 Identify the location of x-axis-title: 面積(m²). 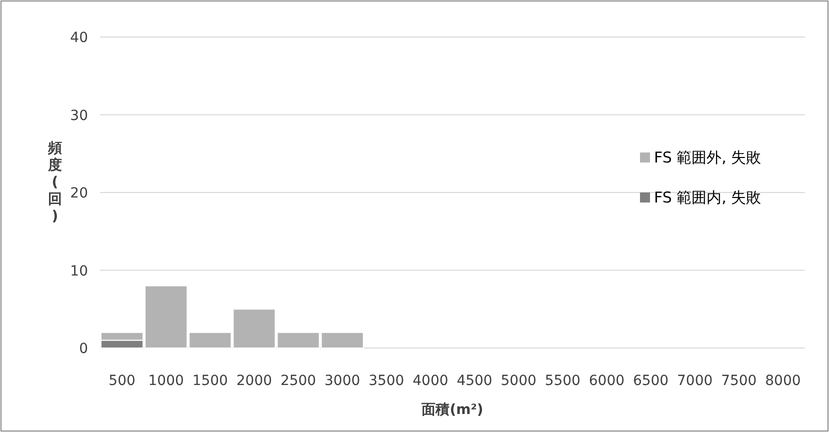
(452, 410).